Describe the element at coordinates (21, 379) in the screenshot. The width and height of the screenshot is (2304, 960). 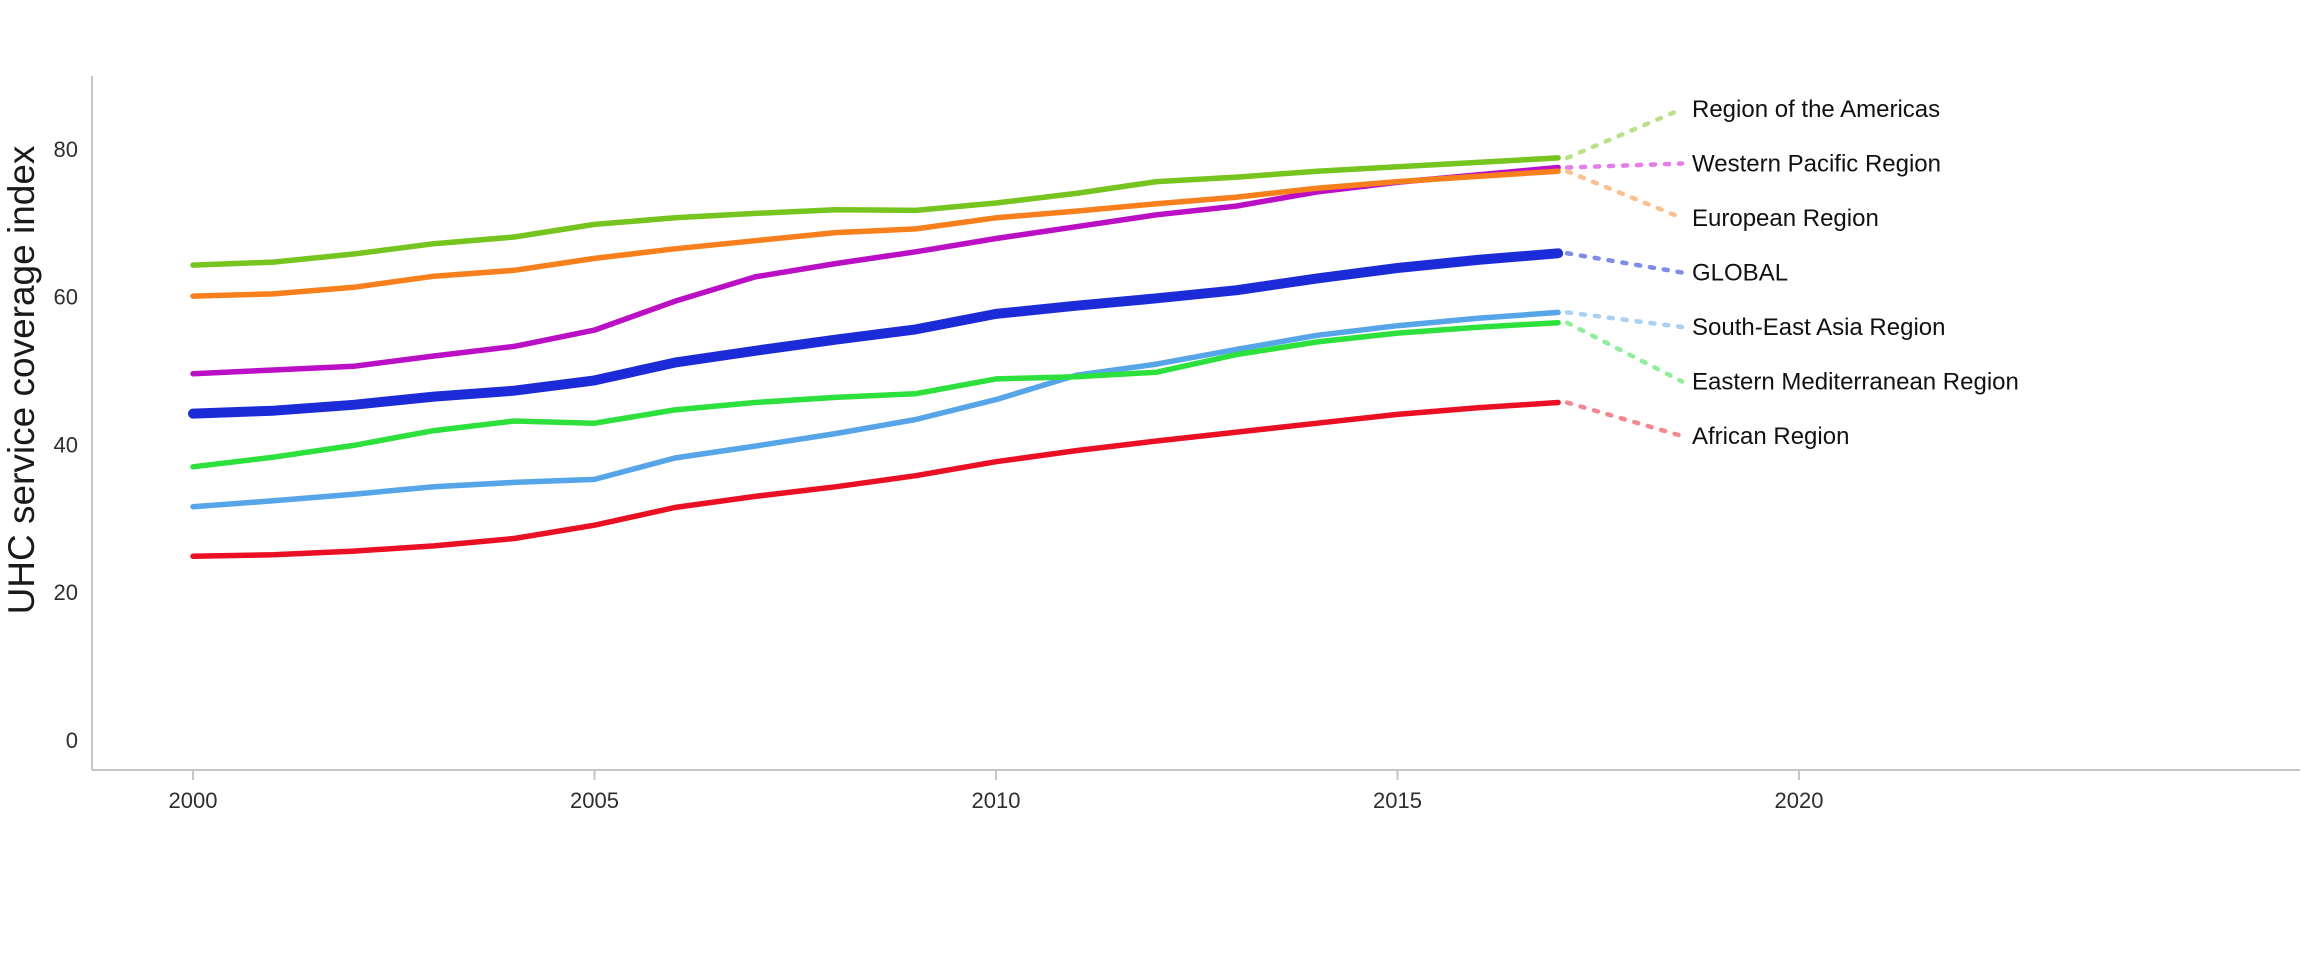
I see `y-axis-title: UHC service coverage index` at that location.